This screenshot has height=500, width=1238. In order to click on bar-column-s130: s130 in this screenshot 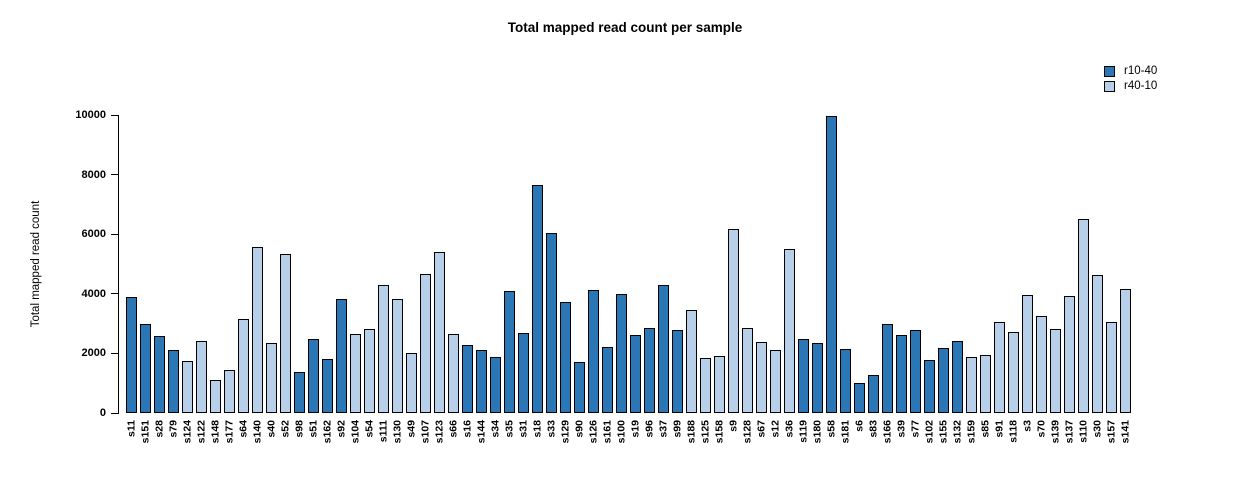, I will do `click(397, 279)`.